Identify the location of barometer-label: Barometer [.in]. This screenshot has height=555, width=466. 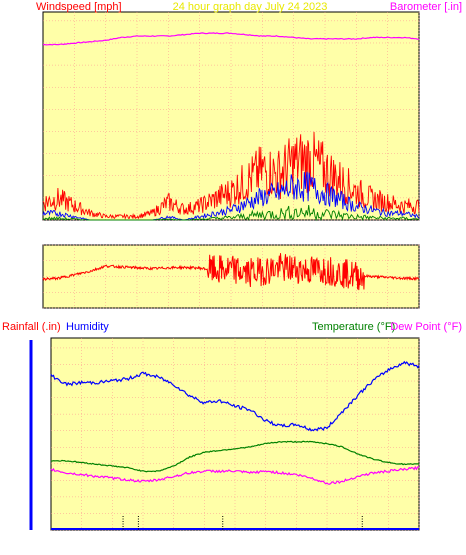
(426, 7).